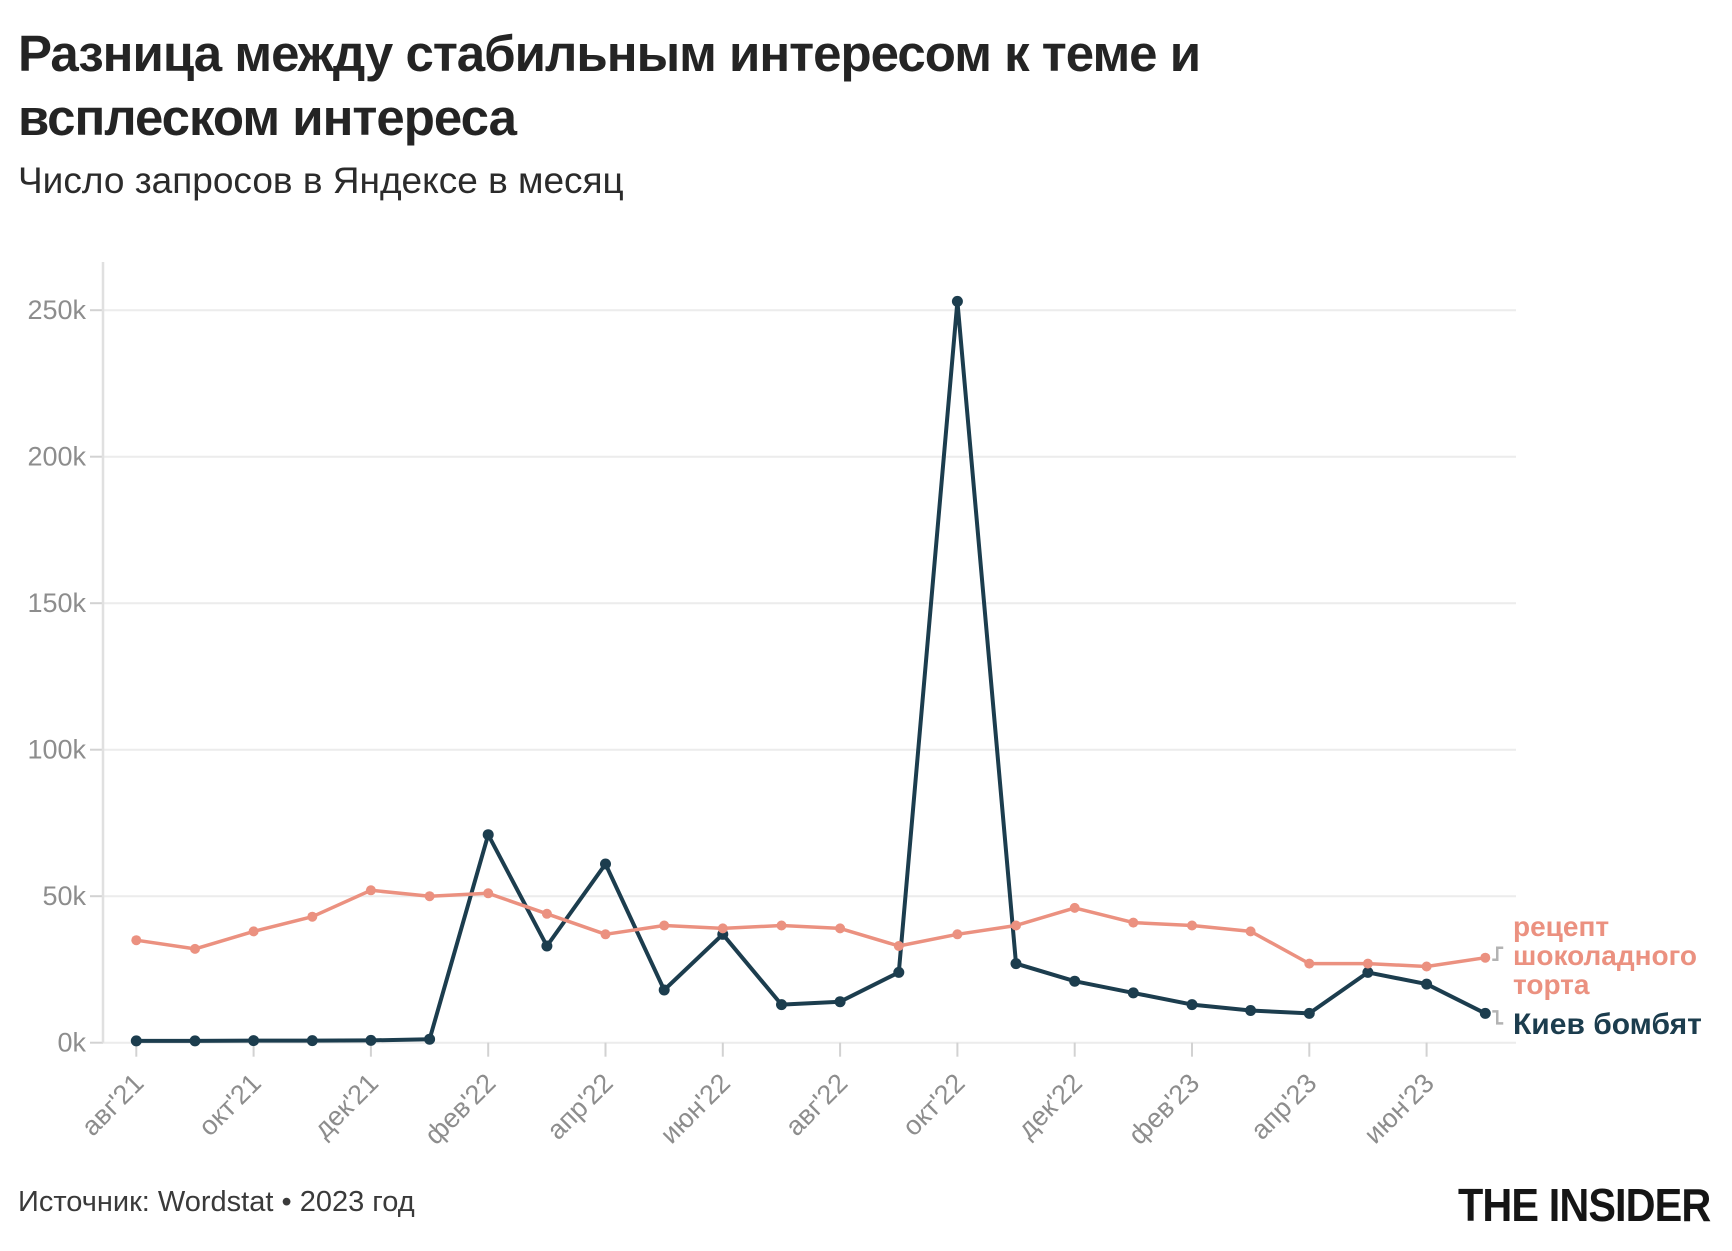 The width and height of the screenshot is (1732, 1251). What do you see at coordinates (230, 1105) in the screenshot?
I see `x-tick-label: окт'21` at bounding box center [230, 1105].